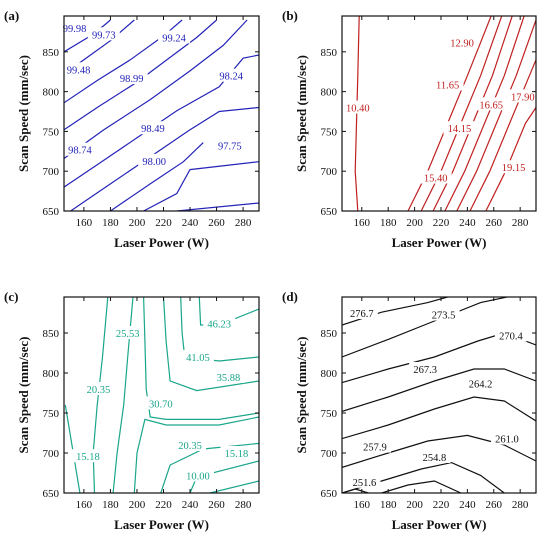 The height and width of the screenshot is (546, 550). I want to click on contour-label: 12.90, so click(462, 43).